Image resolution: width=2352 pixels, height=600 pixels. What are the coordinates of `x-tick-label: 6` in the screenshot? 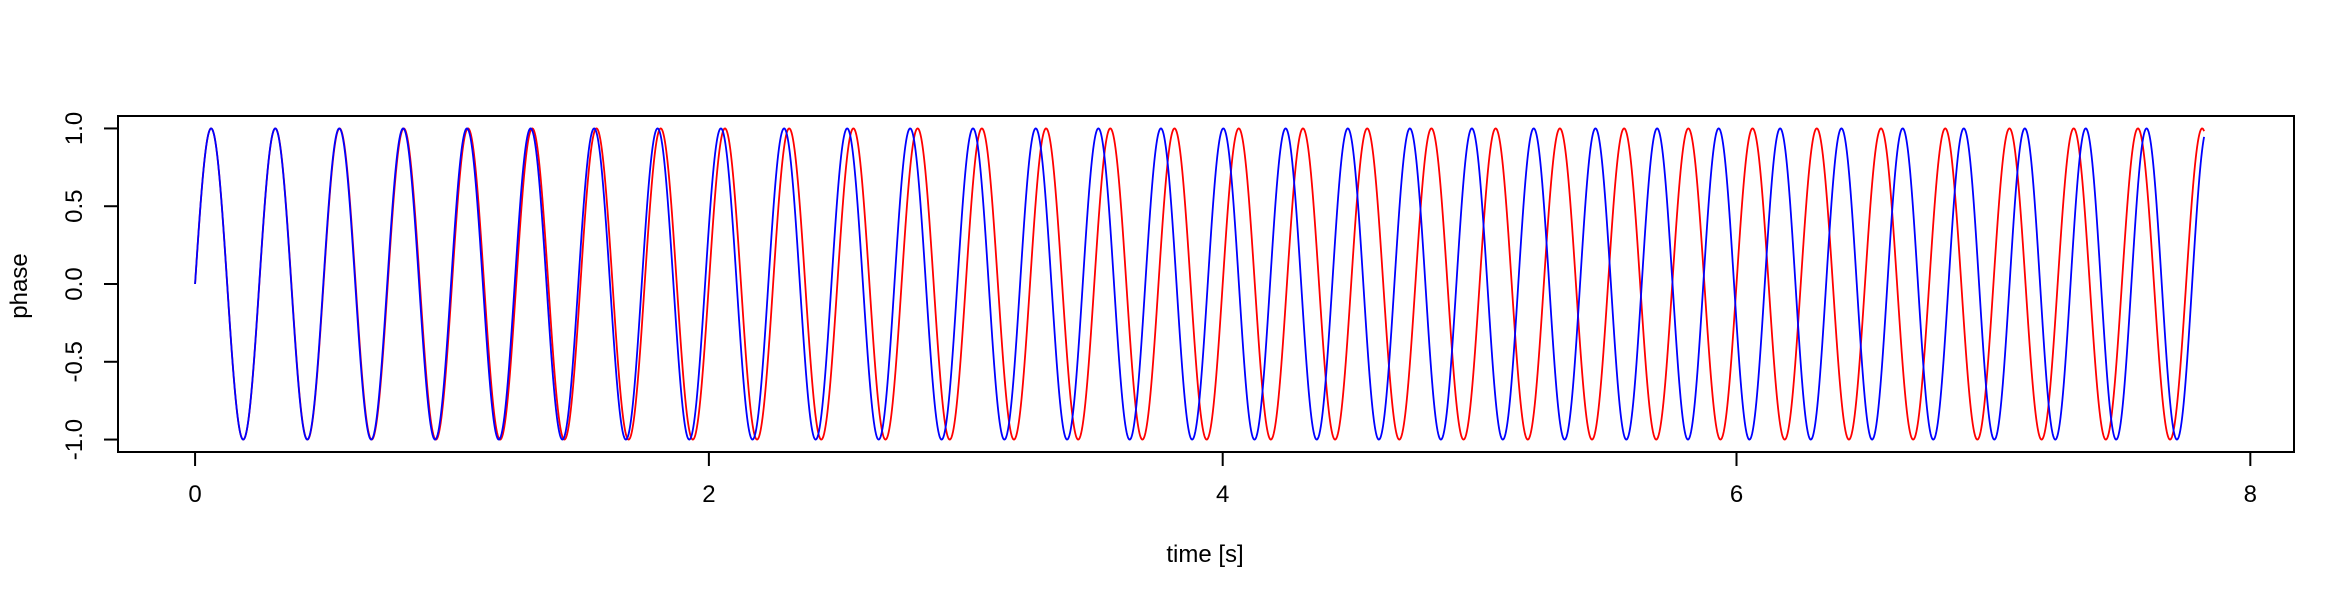 It's located at (1736, 494).